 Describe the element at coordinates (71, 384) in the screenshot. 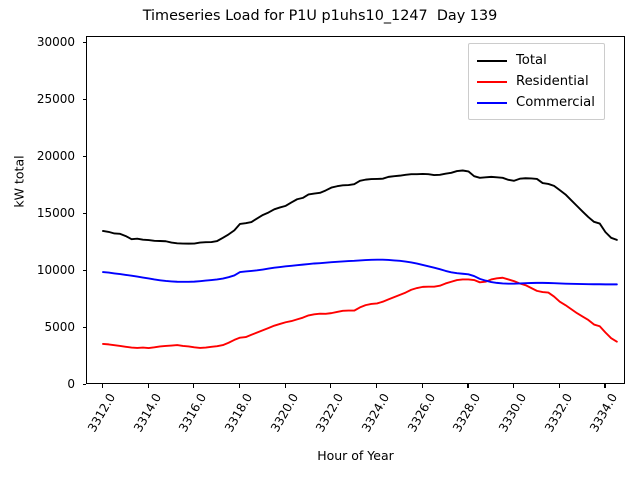

I see `y-tick-label: 0` at that location.